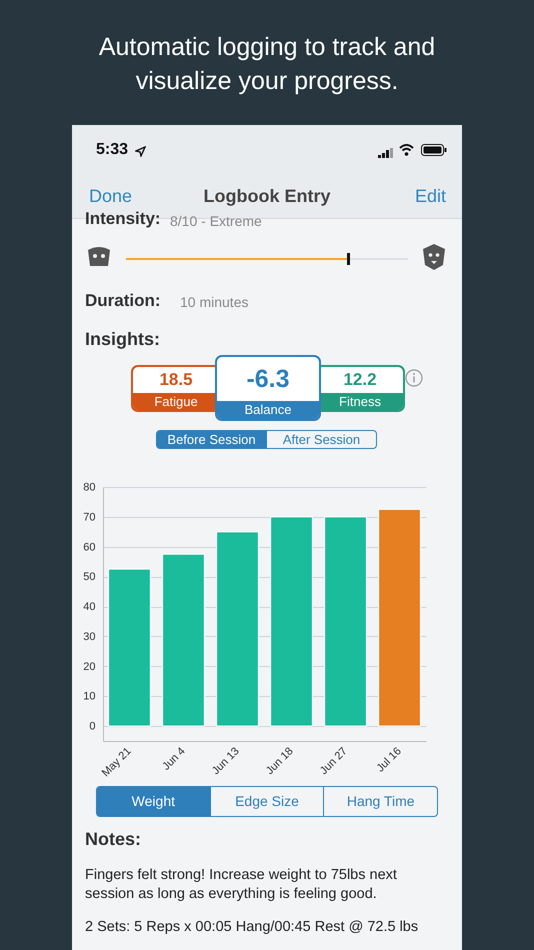  What do you see at coordinates (380, 801) in the screenshot?
I see `text: Hang Time` at bounding box center [380, 801].